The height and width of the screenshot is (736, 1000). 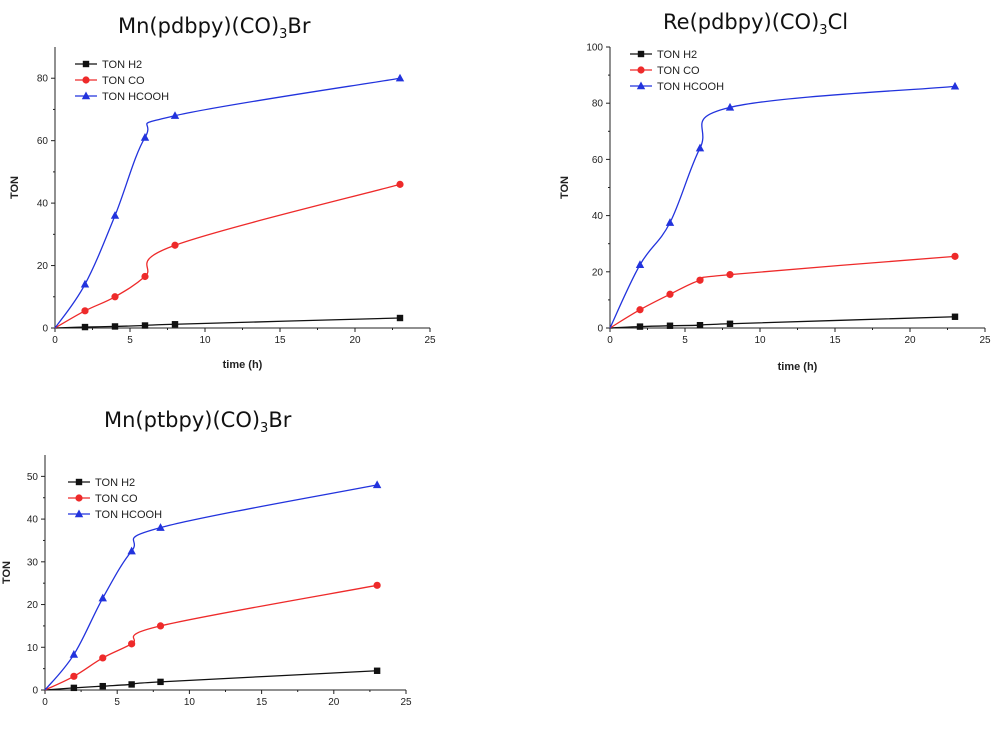 I want to click on chart-1-x-tick-label: 10, so click(x=205, y=340).